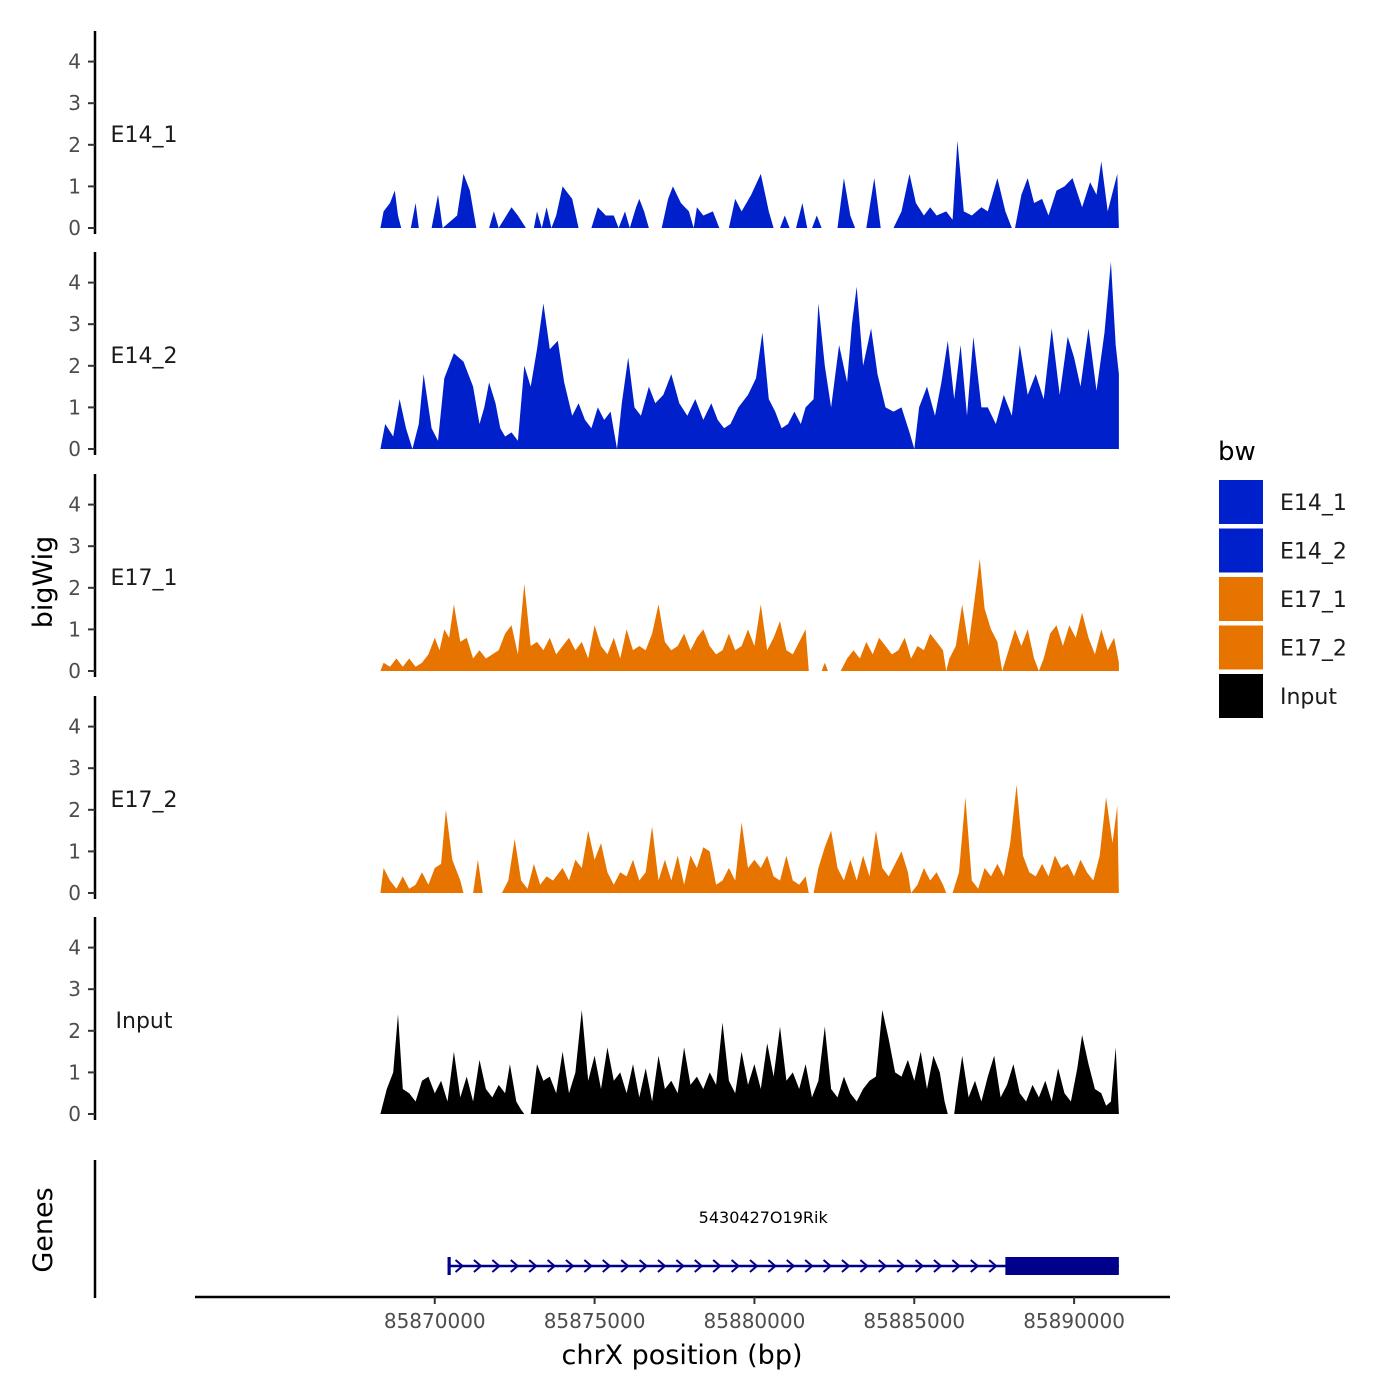 This screenshot has width=1400, height=1400. What do you see at coordinates (43, 582) in the screenshot?
I see `y-axis-title: bigWig` at bounding box center [43, 582].